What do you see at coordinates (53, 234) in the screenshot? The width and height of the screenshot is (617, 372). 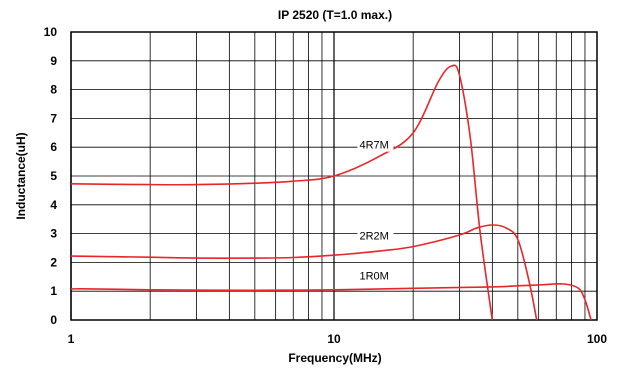 I see `y-tick-label: 3` at bounding box center [53, 234].